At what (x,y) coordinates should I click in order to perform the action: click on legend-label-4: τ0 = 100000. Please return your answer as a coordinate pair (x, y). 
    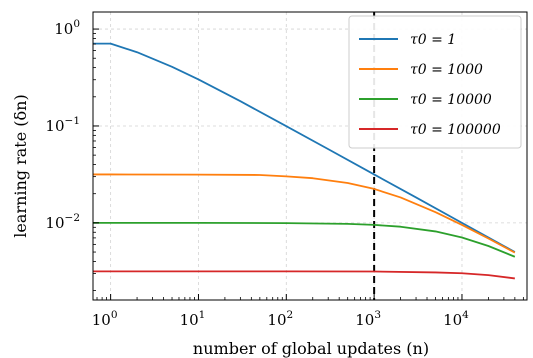
    Looking at the image, I should click on (455, 130).